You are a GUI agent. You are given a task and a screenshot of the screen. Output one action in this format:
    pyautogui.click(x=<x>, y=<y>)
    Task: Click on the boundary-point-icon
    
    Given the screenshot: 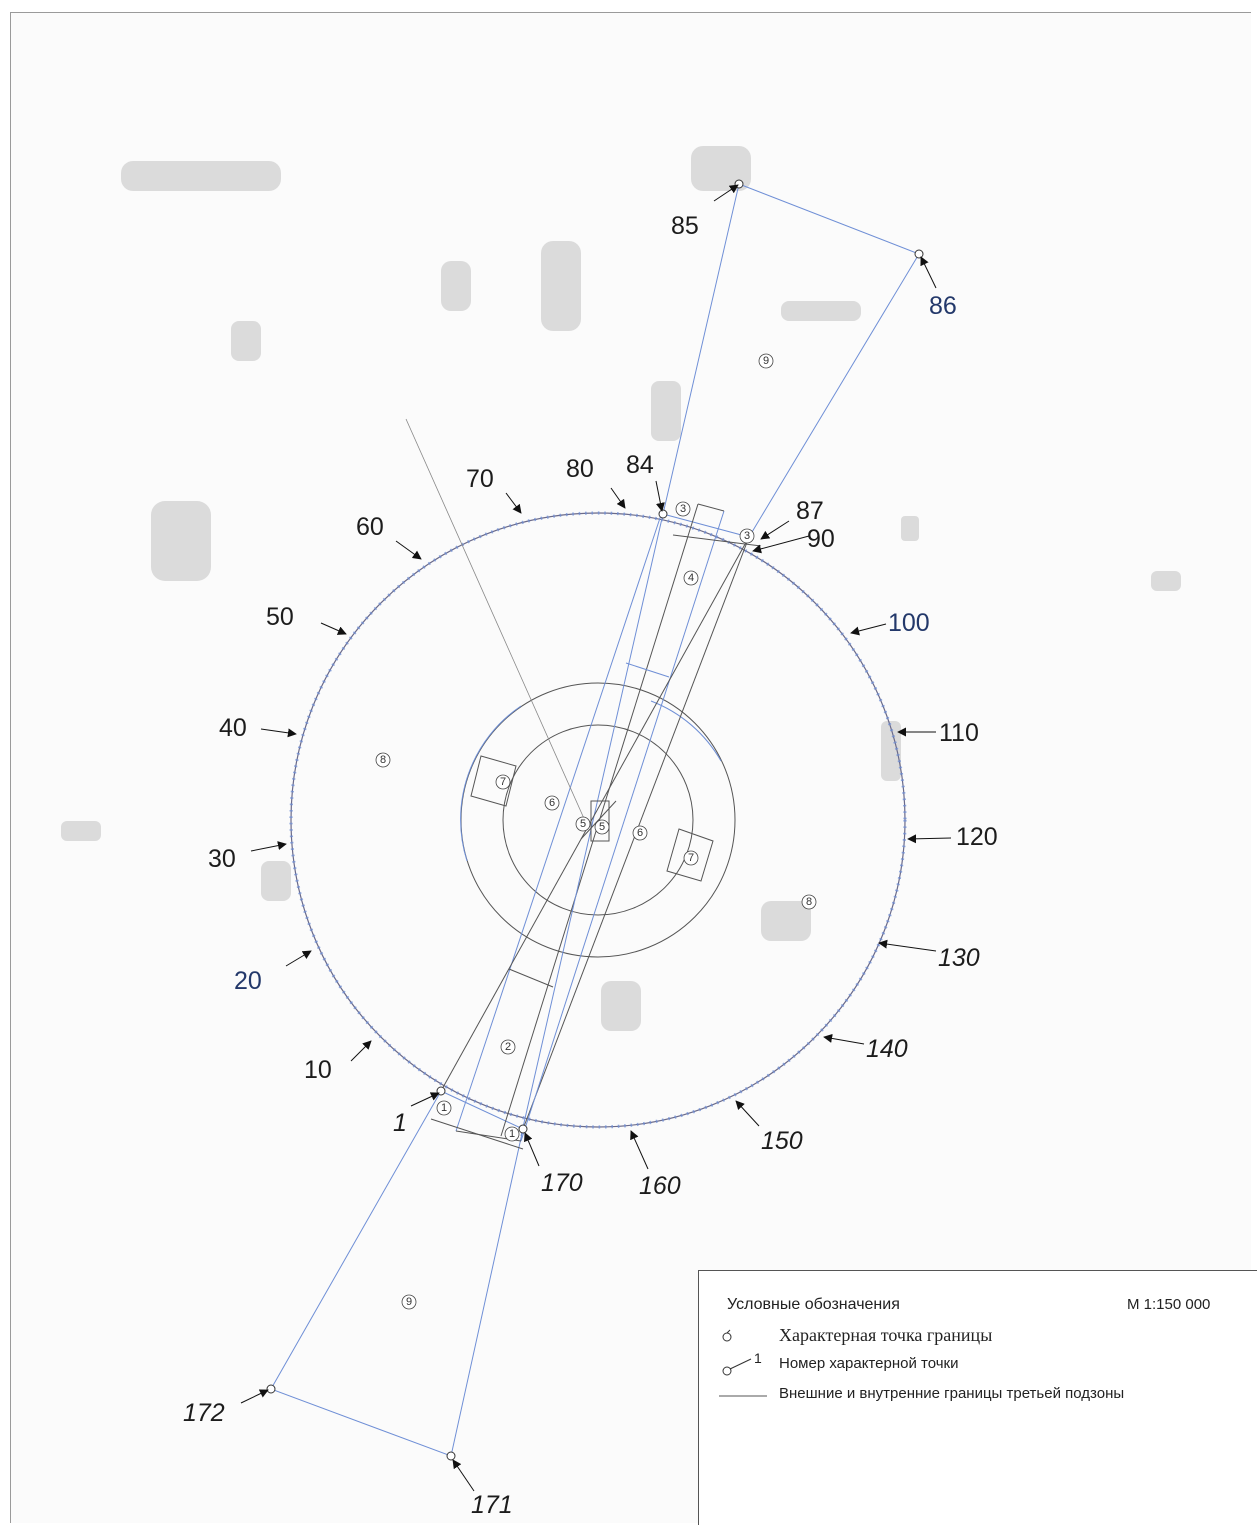 What is the action you would take?
    pyautogui.click(x=727, y=1335)
    